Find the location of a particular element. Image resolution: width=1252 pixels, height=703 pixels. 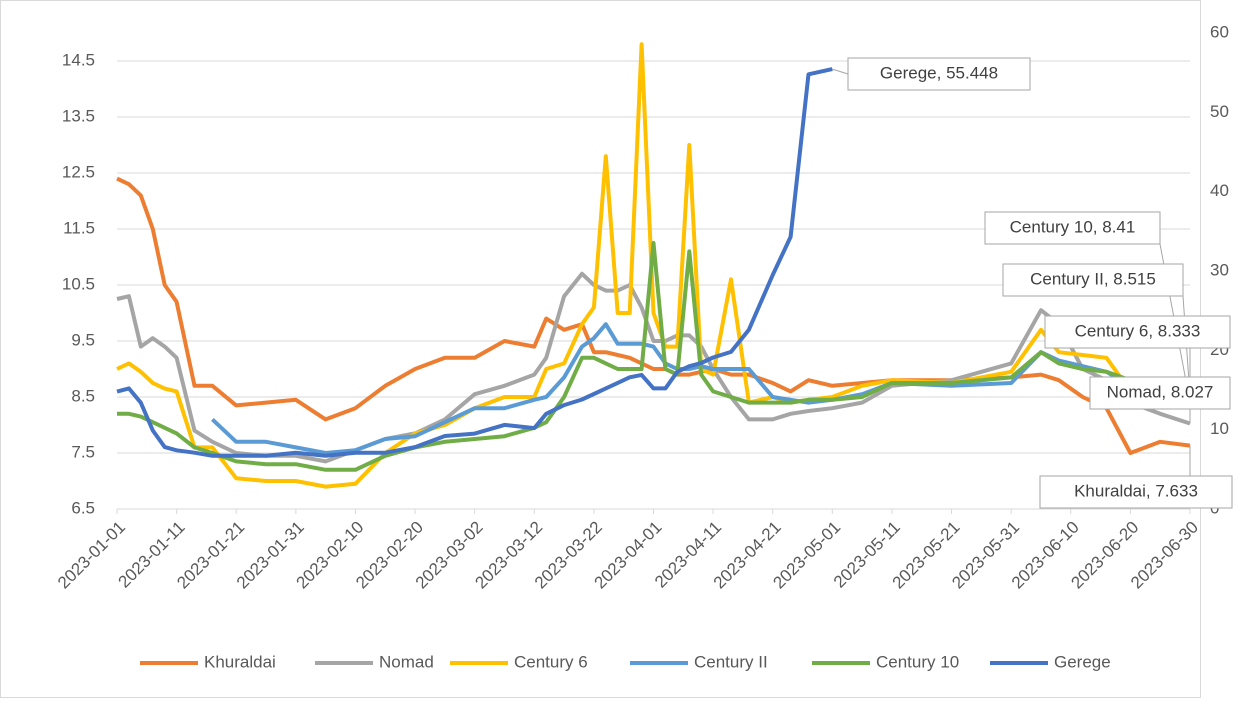

annotation-label: Century 6, 8.333 is located at coordinates (1138, 330).